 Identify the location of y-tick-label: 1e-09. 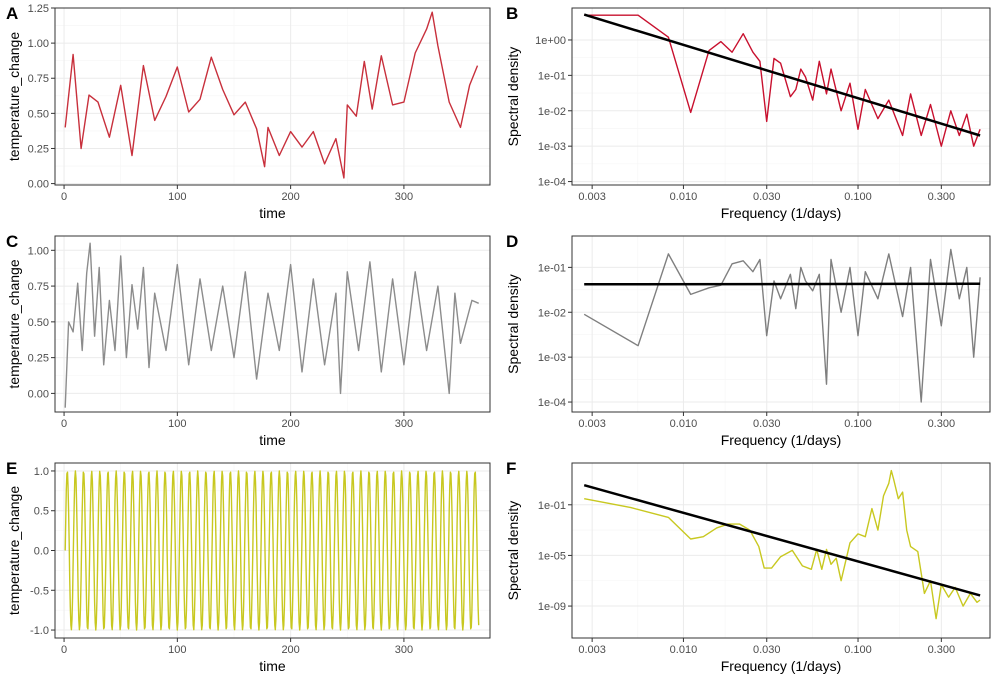
(552, 607).